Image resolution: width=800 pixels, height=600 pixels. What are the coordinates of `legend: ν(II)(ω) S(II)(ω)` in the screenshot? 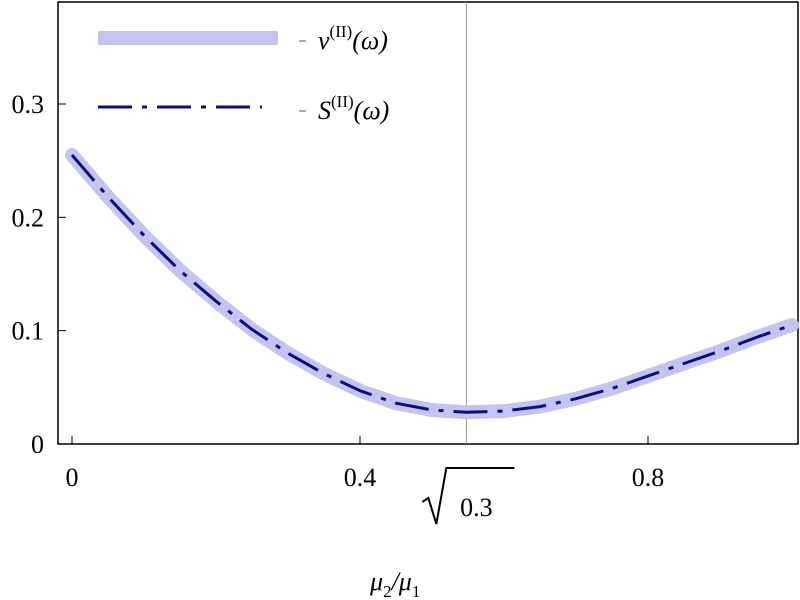 It's located at (243, 73).